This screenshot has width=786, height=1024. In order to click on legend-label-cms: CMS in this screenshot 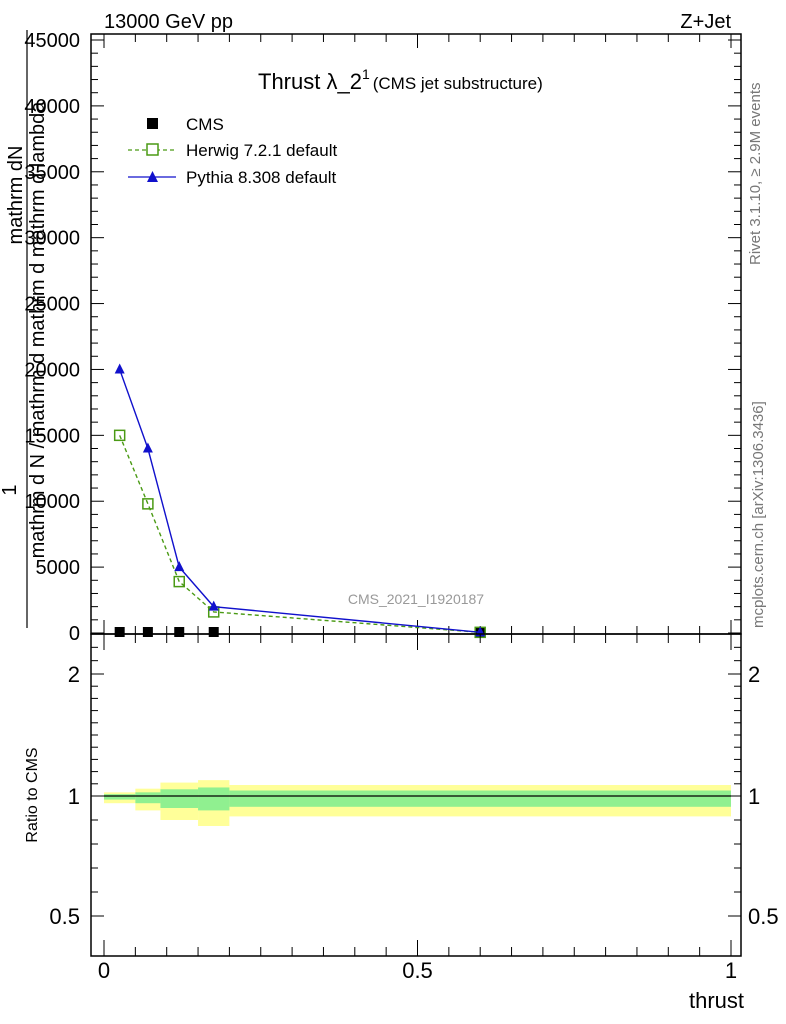, I will do `click(205, 124)`.